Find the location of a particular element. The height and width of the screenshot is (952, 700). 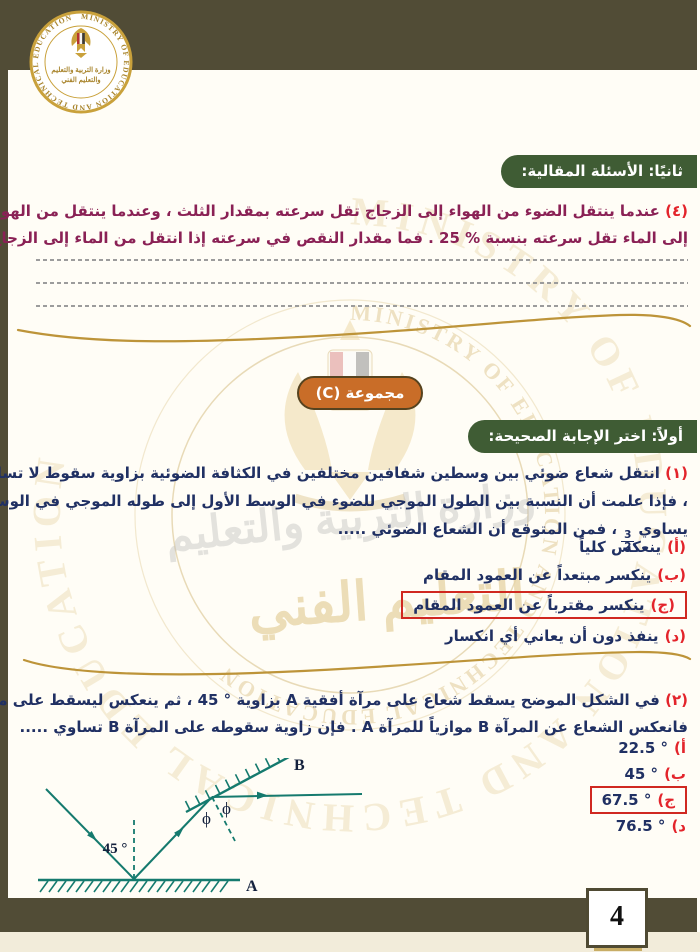

normal-at-mirror-b is located at coordinates (223, 819).